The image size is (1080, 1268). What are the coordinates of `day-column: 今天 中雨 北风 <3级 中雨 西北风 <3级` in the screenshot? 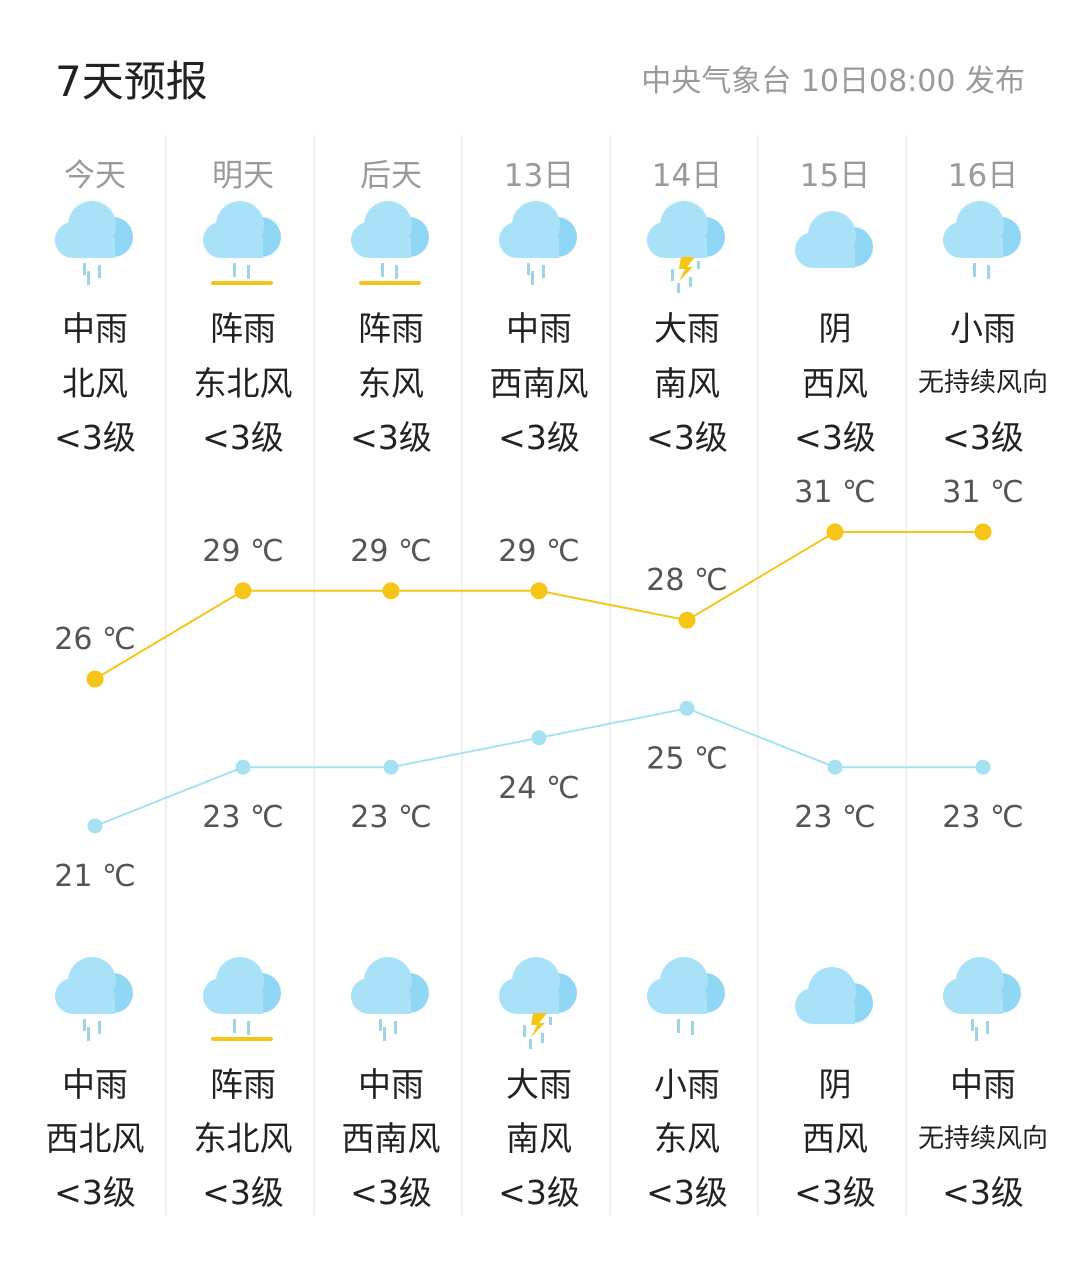 It's located at (95, 634).